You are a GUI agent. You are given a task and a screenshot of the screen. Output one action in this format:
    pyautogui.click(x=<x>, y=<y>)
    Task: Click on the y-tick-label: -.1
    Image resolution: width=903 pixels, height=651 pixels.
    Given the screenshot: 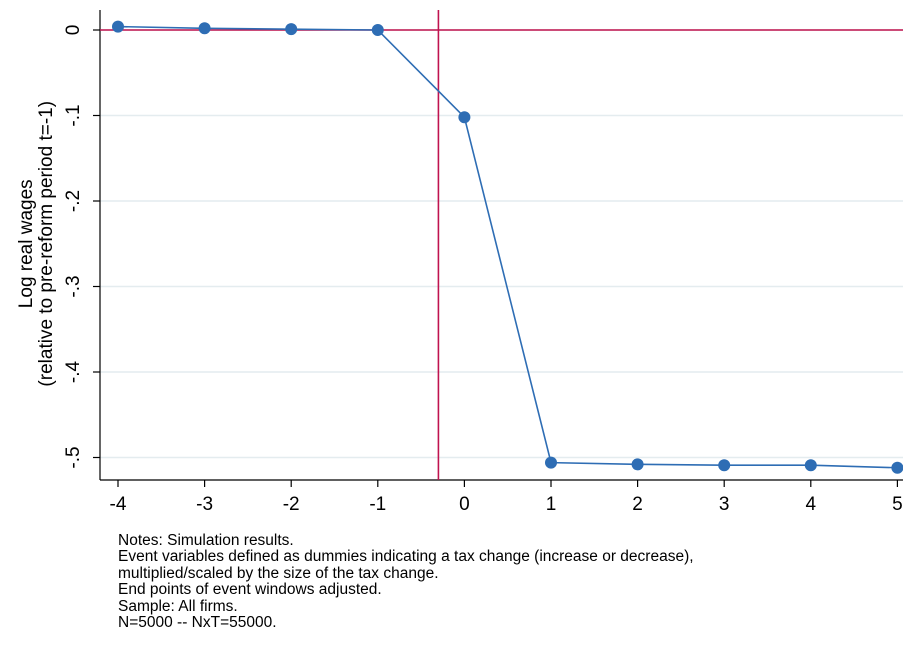 What is the action you would take?
    pyautogui.click(x=73, y=115)
    